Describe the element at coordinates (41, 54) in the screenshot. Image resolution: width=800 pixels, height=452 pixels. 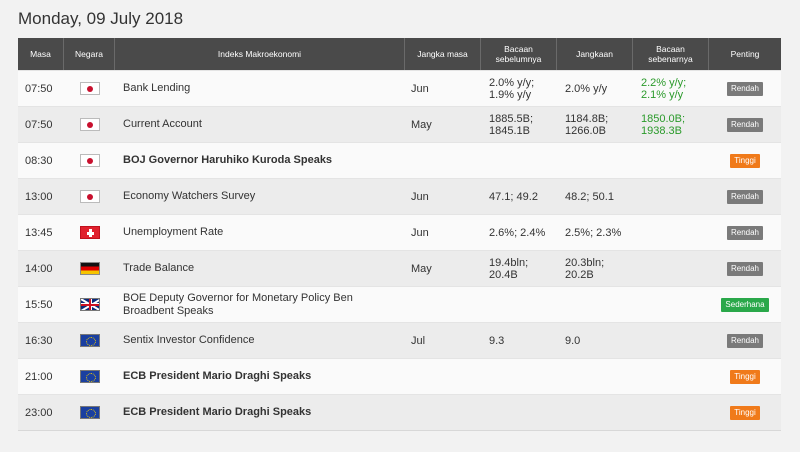
I see `header-time: Masa` at that location.